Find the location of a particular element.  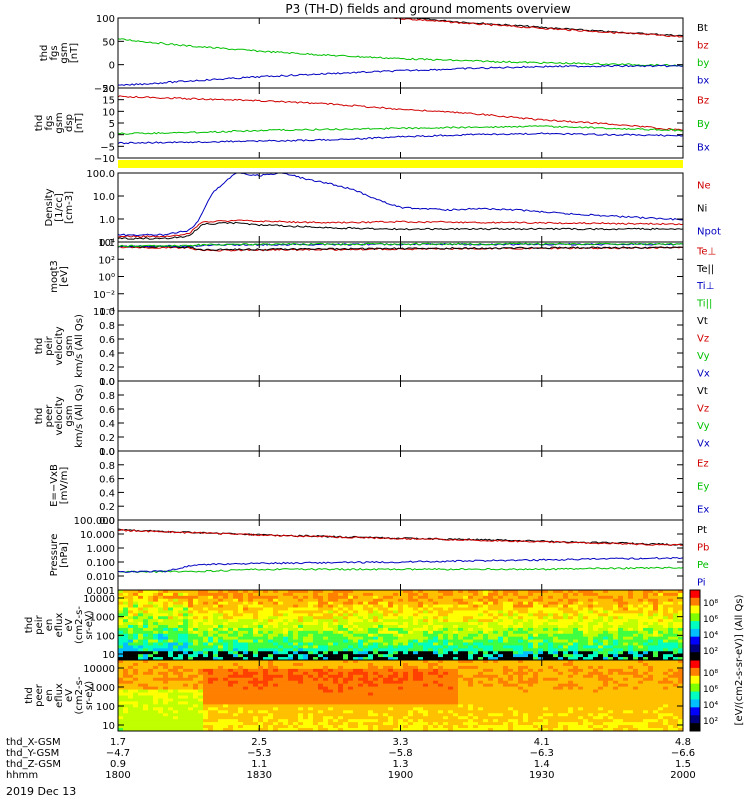

y-axis-label-line: velocity is located at coordinates (59, 415).